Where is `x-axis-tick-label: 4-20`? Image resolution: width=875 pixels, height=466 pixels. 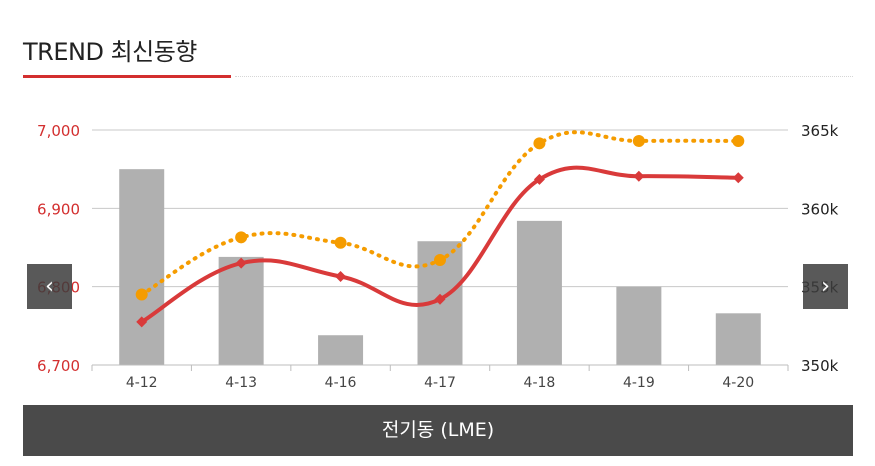 x-axis-tick-label: 4-20 is located at coordinates (738, 383).